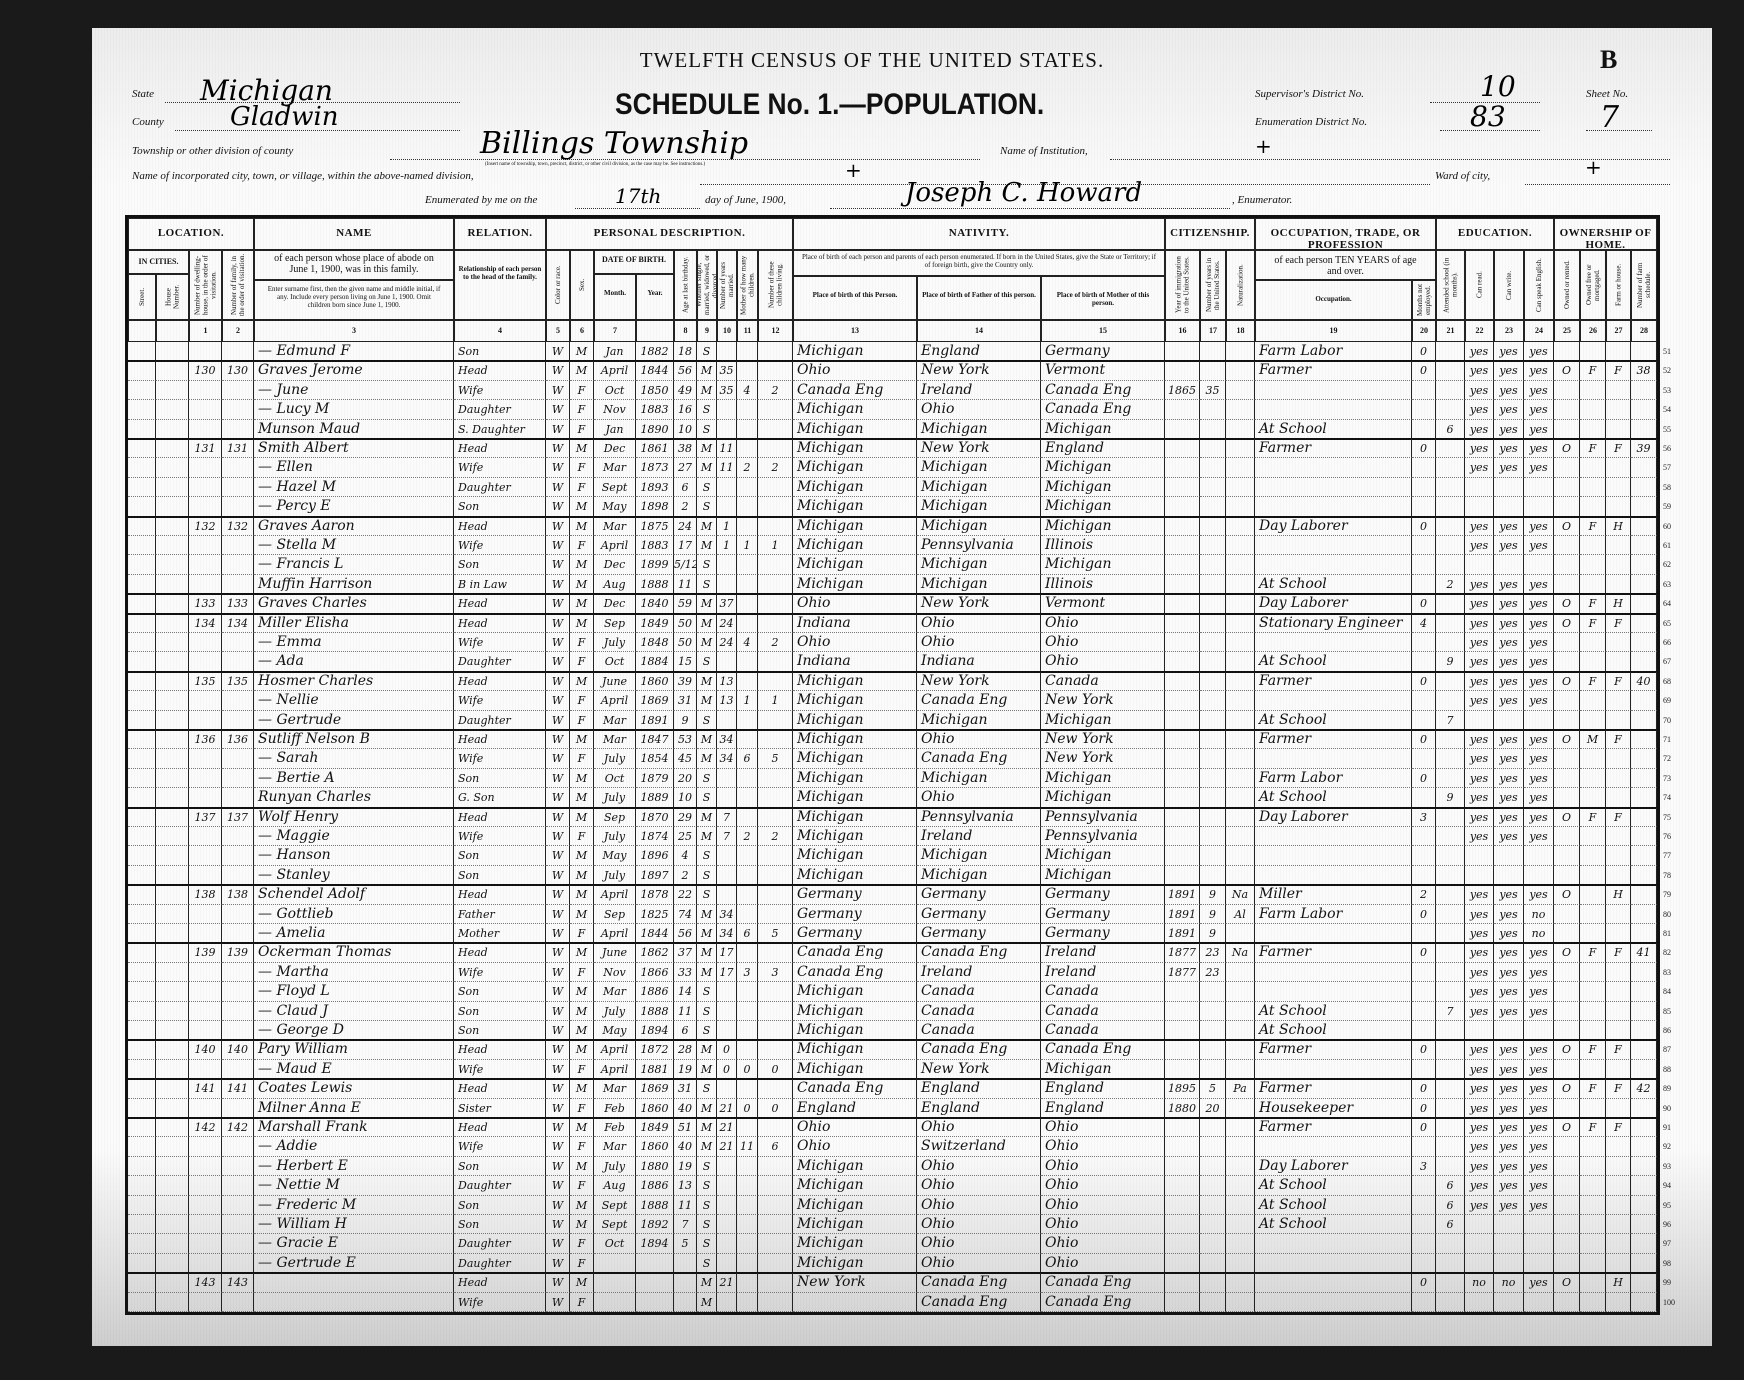  Describe the element at coordinates (205, 1283) in the screenshot. I see `table-cell: 143` at that location.